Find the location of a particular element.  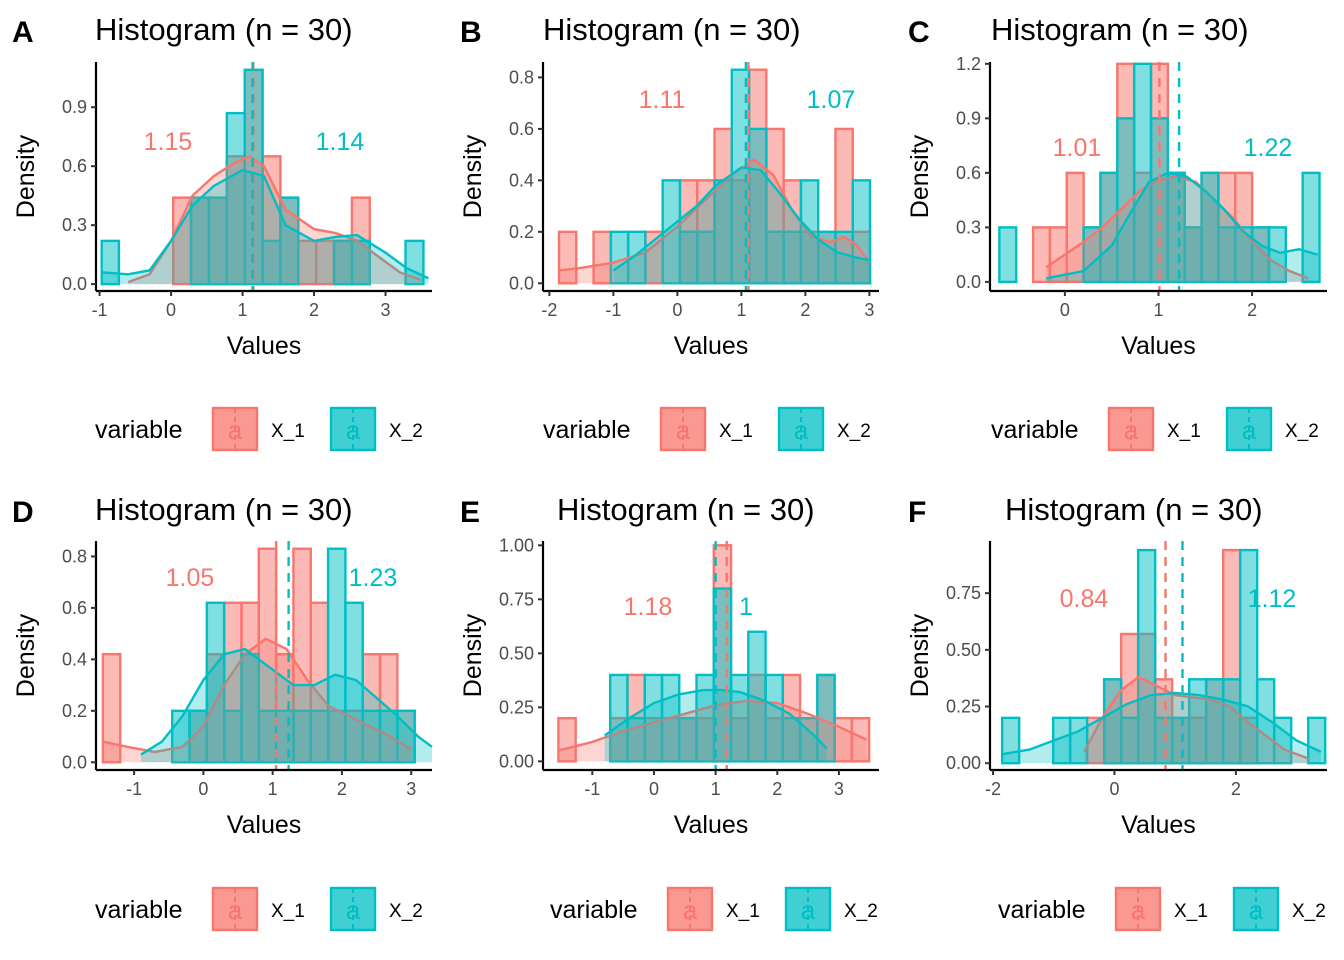

y-tick-label: 0.2 is located at coordinates (521, 232).